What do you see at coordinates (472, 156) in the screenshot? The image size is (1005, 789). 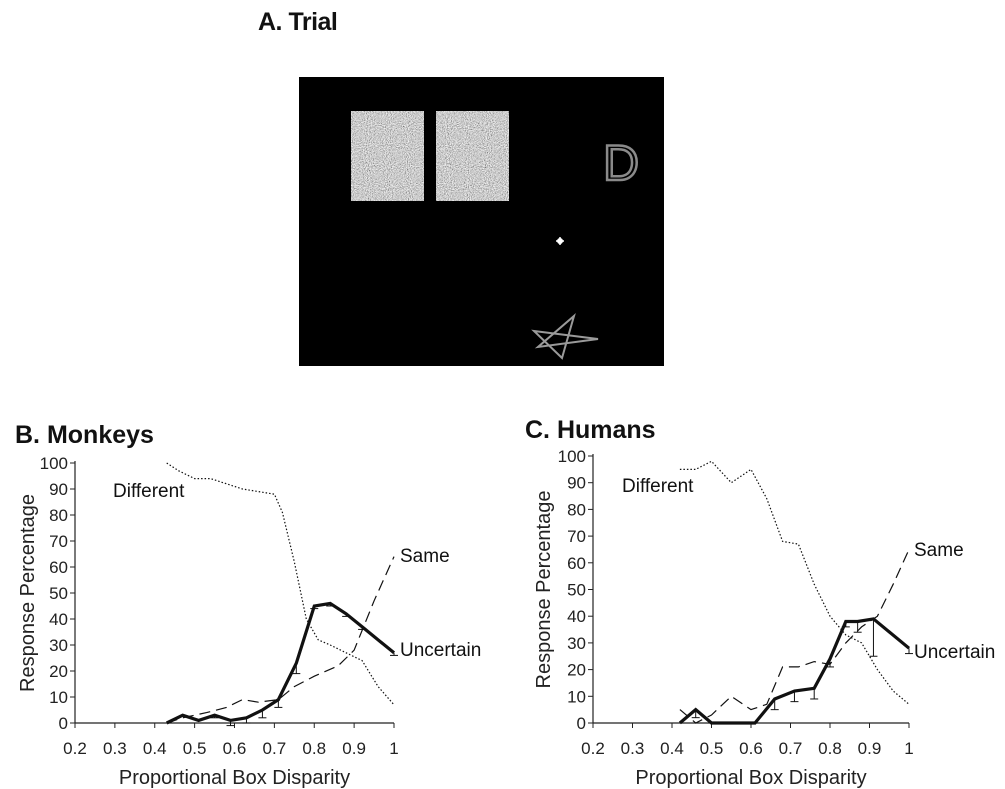 I see `stimulus-box-right` at bounding box center [472, 156].